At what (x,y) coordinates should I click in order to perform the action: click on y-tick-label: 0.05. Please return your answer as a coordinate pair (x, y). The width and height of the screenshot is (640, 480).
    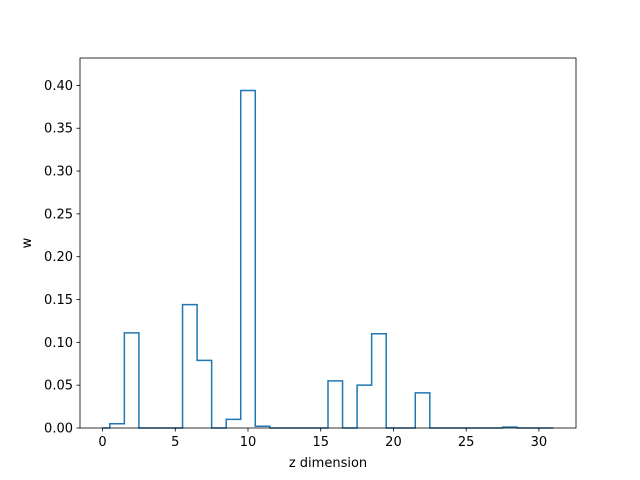
    Looking at the image, I should click on (58, 386).